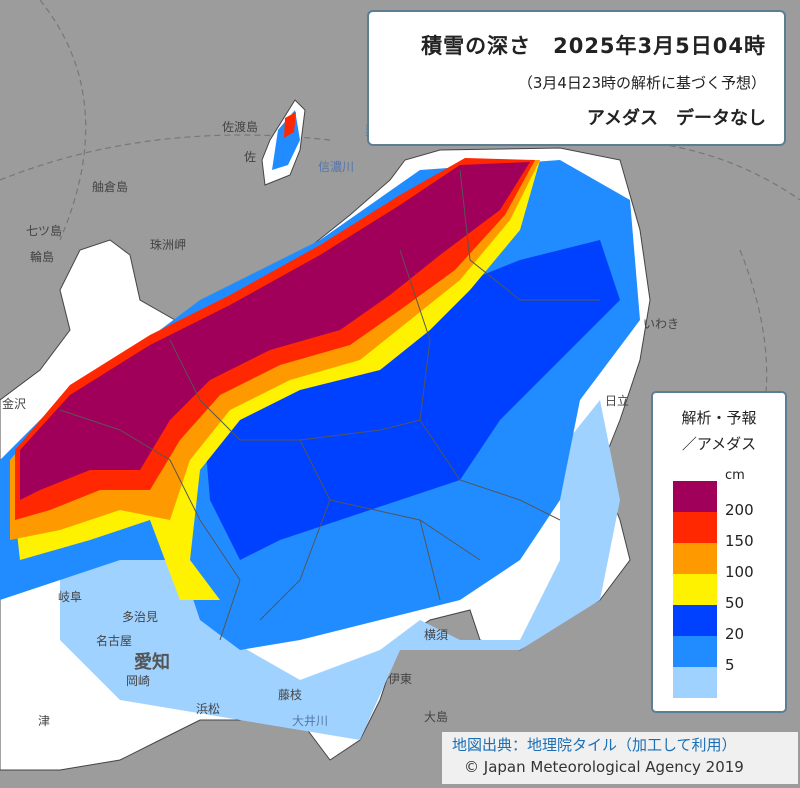 The image size is (800, 788). I want to click on place-label-ito: 伊東, so click(400, 679).